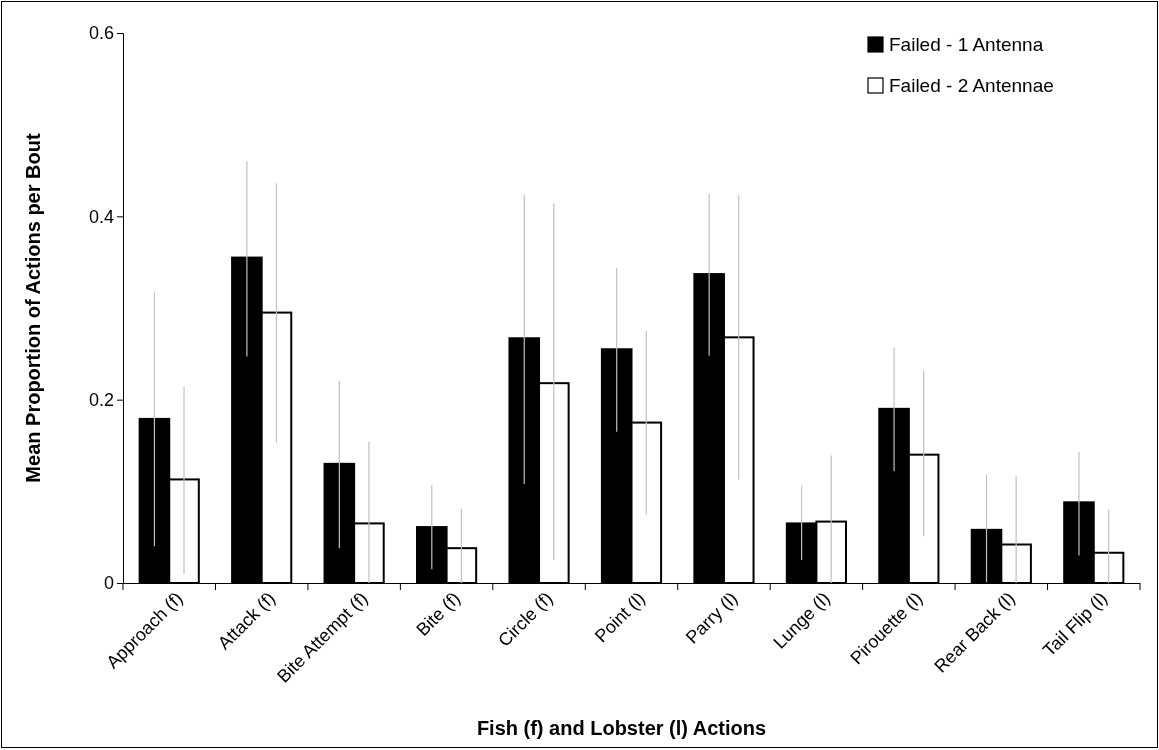 This screenshot has width=1159, height=750. I want to click on y-tick-label: 0.4, so click(101, 216).